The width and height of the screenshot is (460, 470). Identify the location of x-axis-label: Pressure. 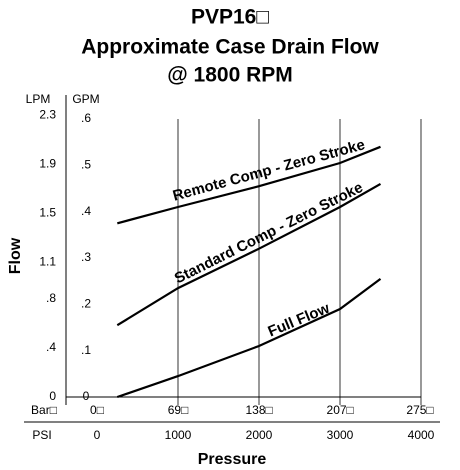
(232, 459).